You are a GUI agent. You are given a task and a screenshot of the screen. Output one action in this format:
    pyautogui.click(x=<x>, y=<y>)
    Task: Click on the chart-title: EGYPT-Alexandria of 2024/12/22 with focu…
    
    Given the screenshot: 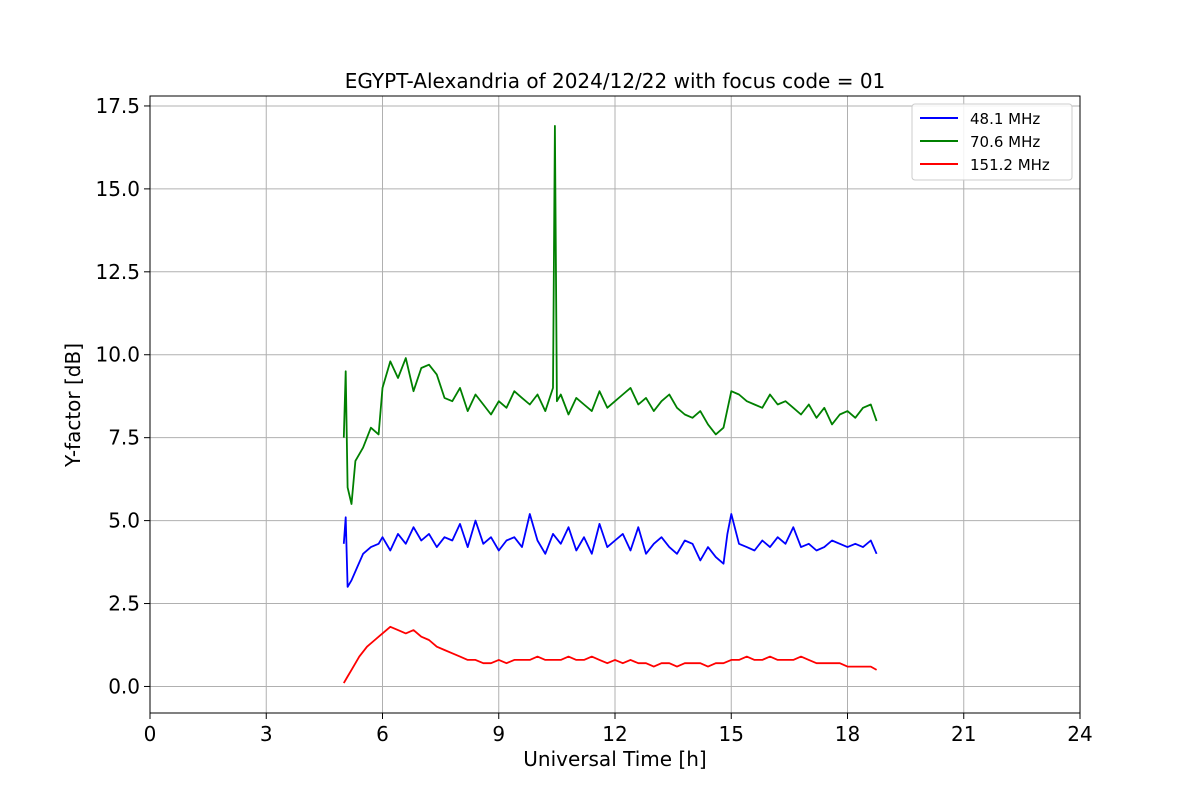 What is the action you would take?
    pyautogui.click(x=615, y=81)
    